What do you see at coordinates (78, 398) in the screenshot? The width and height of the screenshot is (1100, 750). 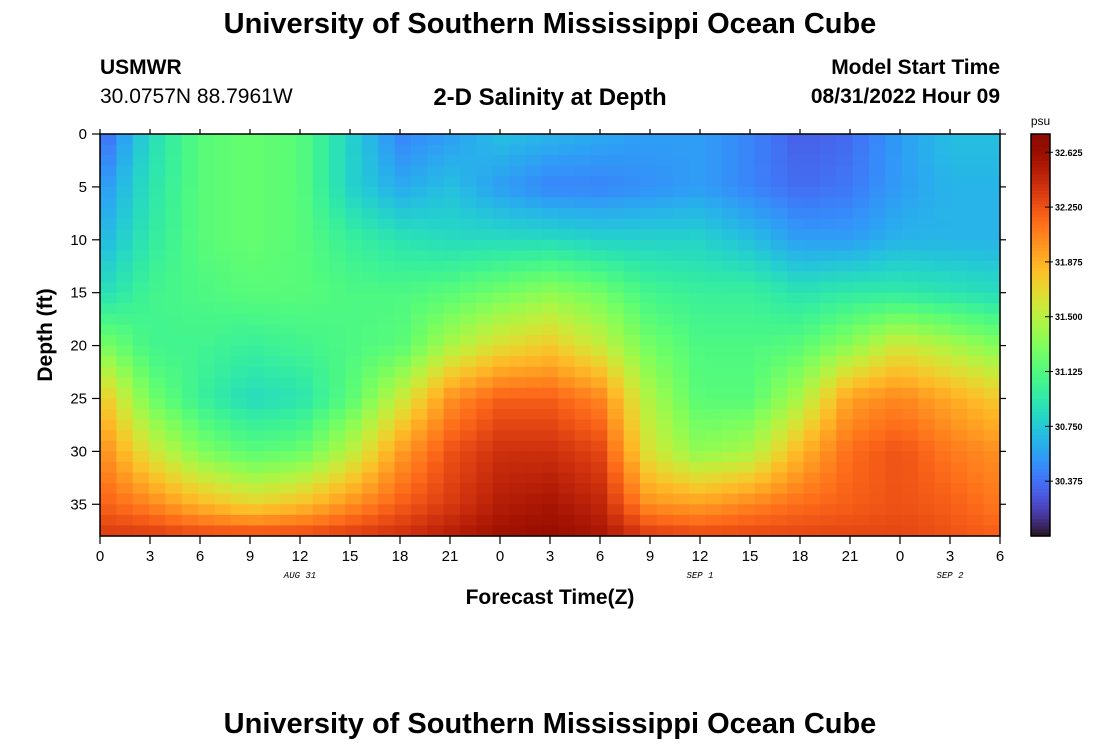 I see `y-tick-label: 25` at bounding box center [78, 398].